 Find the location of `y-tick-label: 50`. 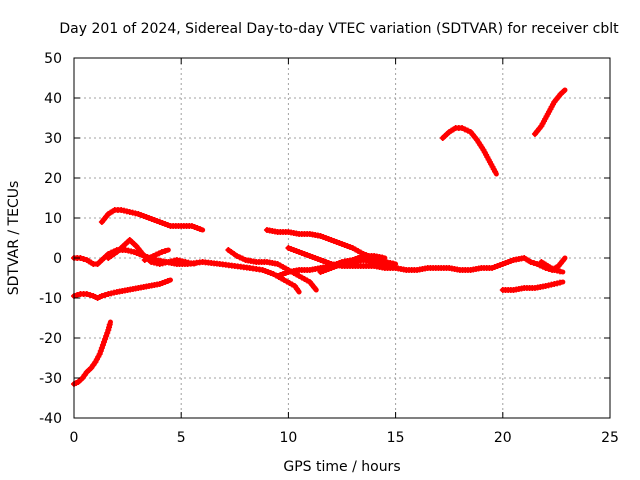

y-tick-label: 50 is located at coordinates (53, 59).